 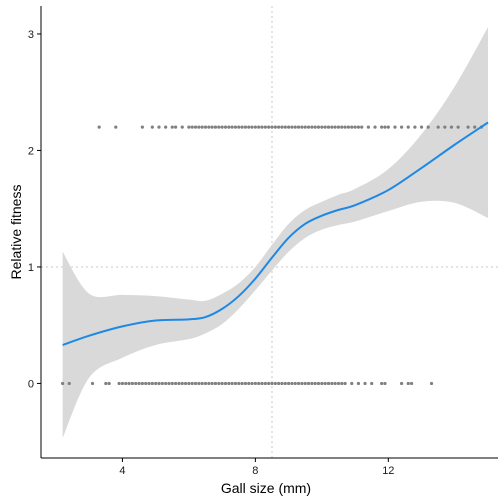 I want to click on x-tick-label: 8, so click(x=255, y=471).